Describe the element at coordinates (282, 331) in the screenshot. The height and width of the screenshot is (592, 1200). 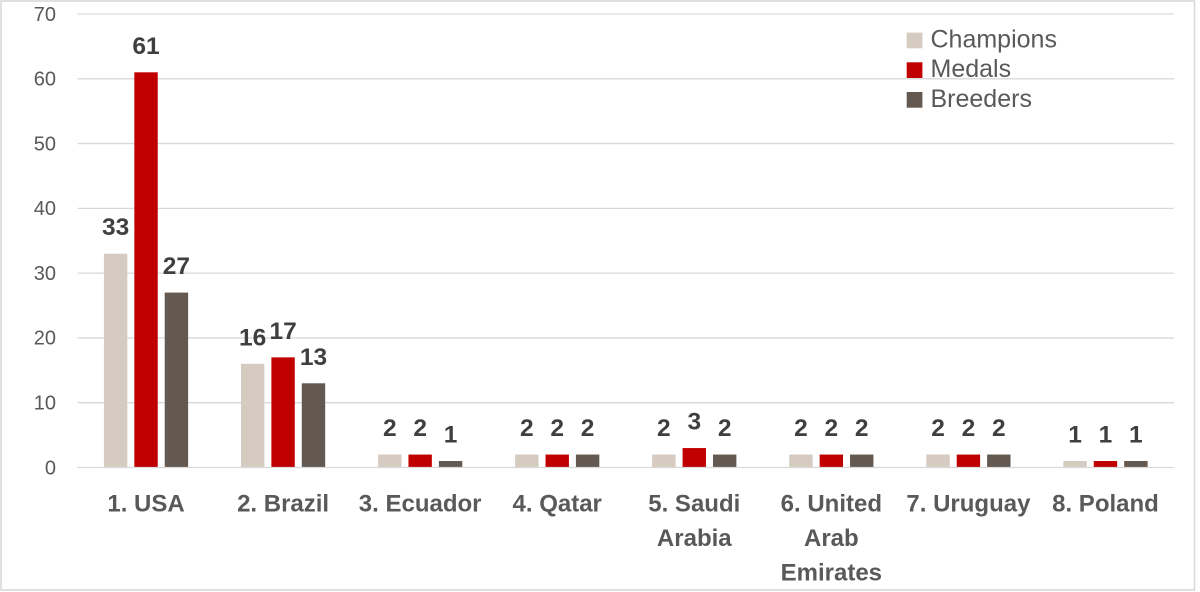
I see `svg-text: 17` at that location.